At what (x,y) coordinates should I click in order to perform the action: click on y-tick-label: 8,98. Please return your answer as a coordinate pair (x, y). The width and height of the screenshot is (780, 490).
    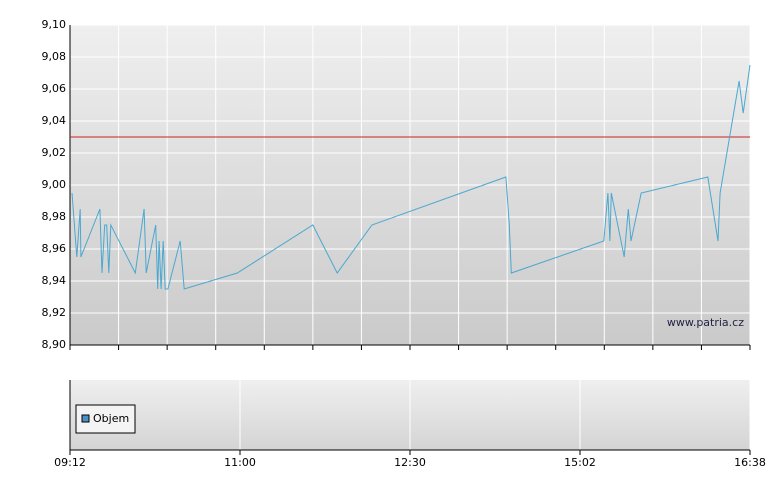
    Looking at the image, I should click on (54, 216).